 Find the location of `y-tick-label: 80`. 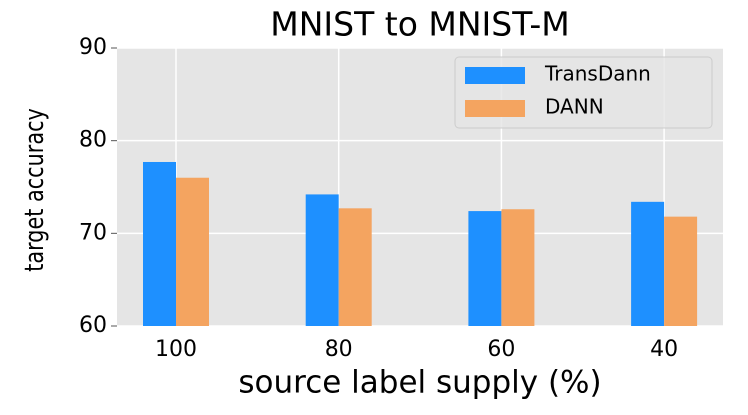

y-tick-label: 80 is located at coordinates (93, 140).